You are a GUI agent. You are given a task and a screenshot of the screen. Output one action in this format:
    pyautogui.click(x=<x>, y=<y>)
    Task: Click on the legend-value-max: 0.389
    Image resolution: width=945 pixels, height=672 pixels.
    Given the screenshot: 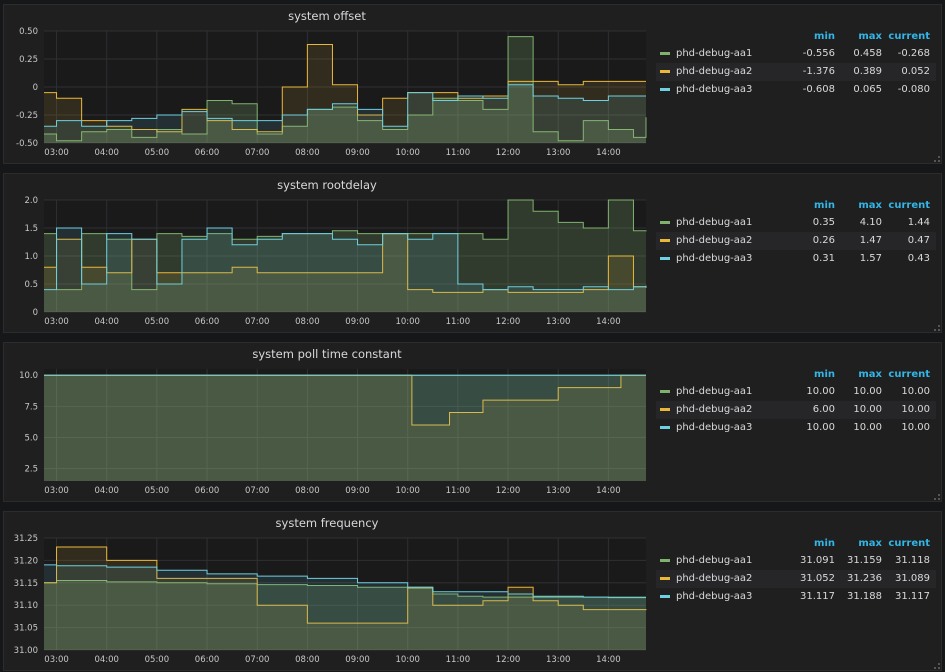 What is the action you would take?
    pyautogui.click(x=867, y=71)
    